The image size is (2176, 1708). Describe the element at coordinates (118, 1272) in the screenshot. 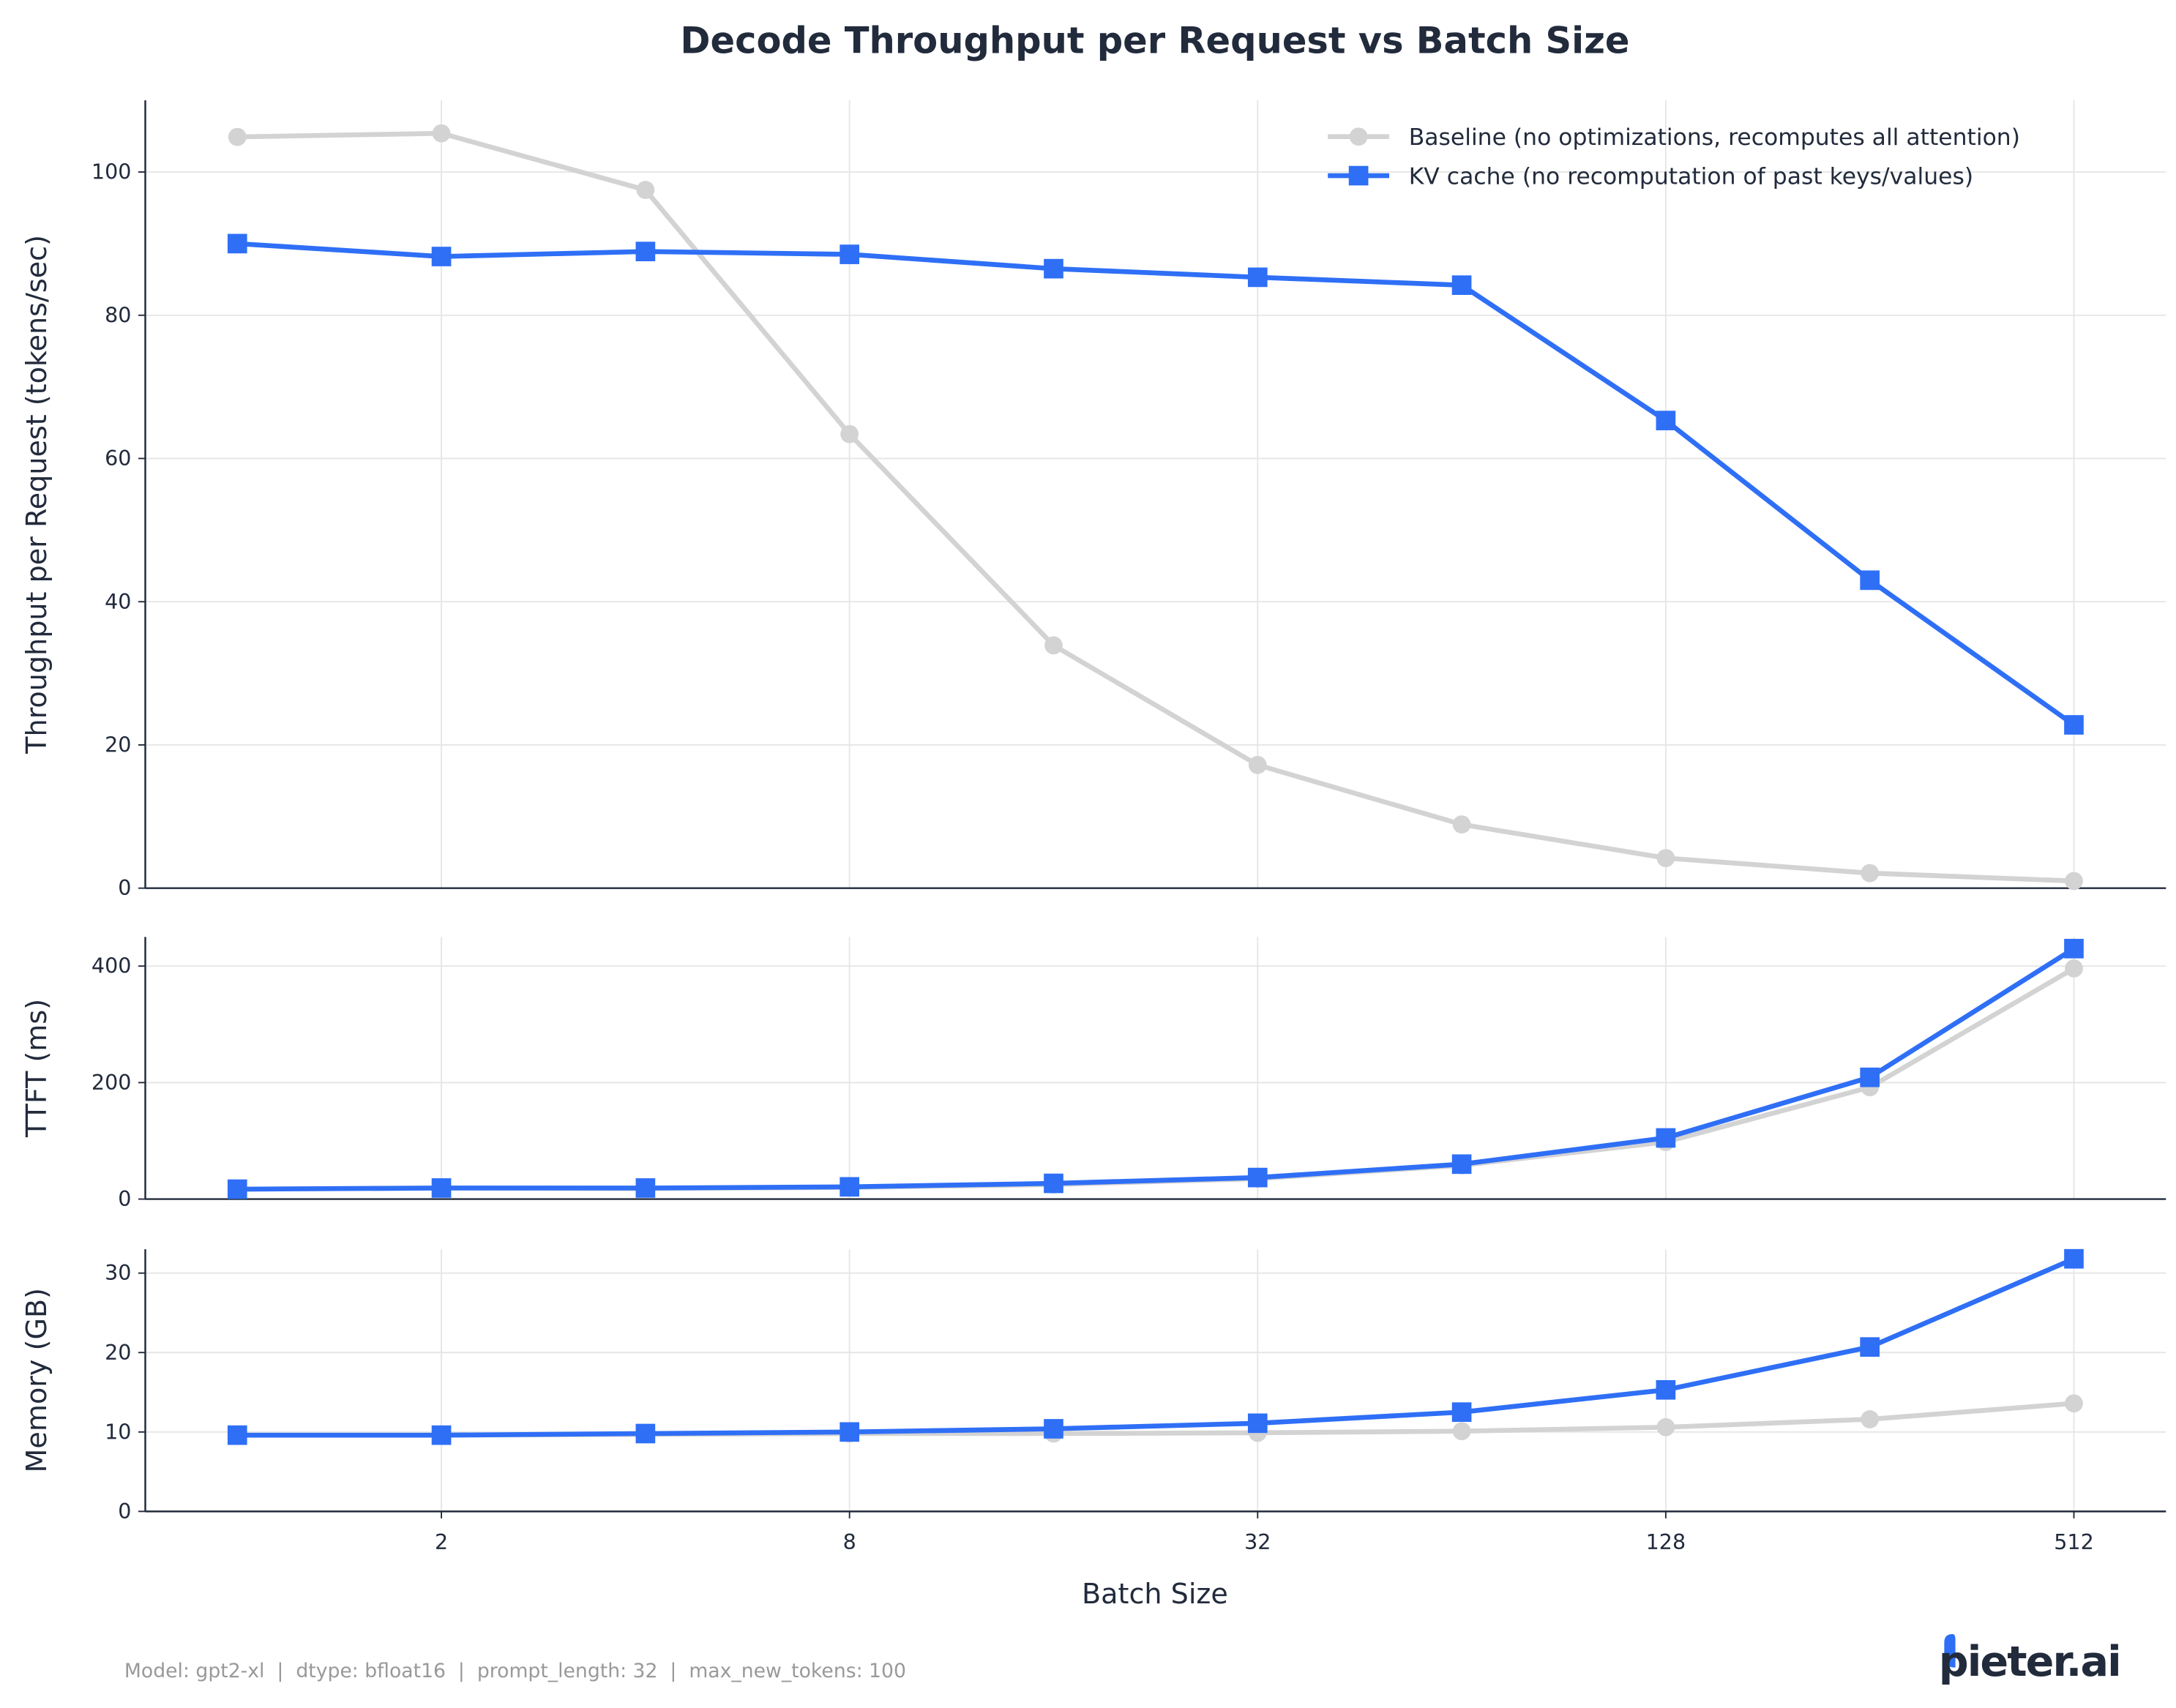

I see `y-tick-label: 30` at that location.